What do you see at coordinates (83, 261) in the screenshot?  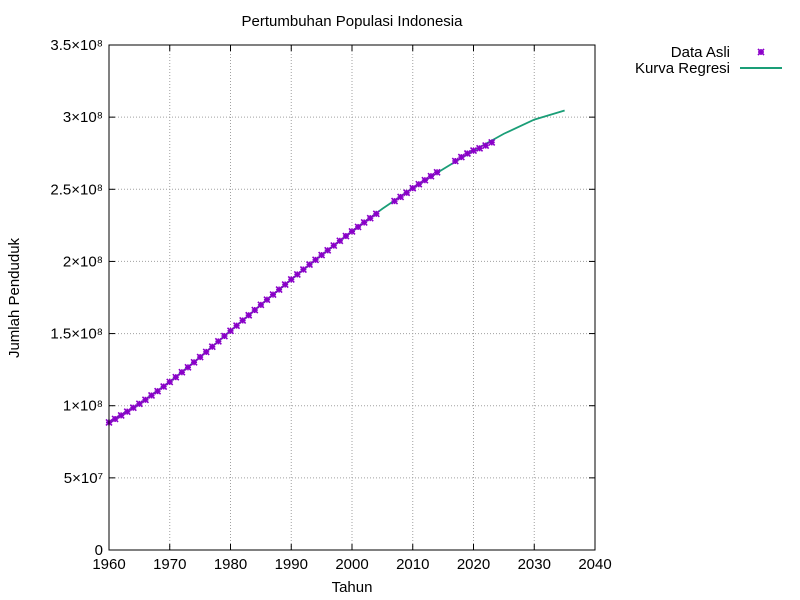 I see `y-tick-label: 2×10⁸` at bounding box center [83, 261].